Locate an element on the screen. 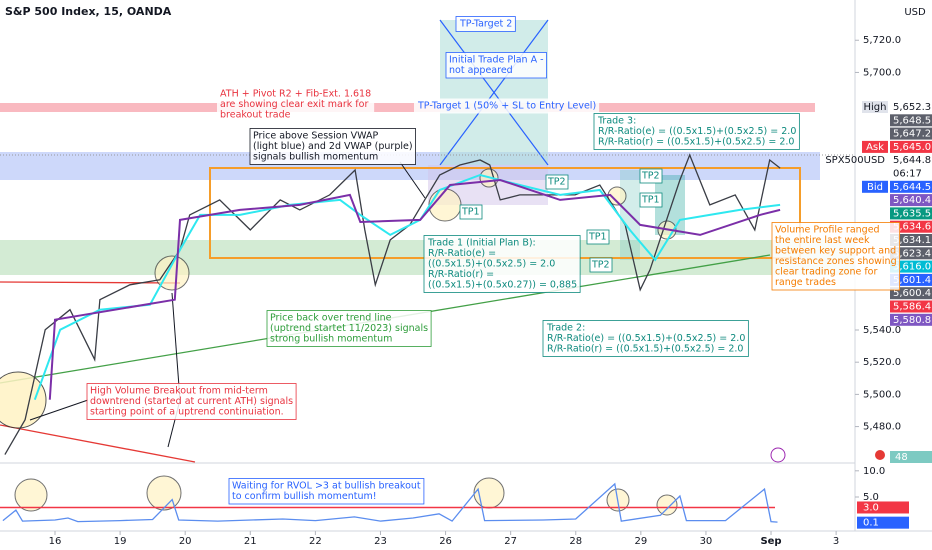  event-icon is located at coordinates (778, 455).